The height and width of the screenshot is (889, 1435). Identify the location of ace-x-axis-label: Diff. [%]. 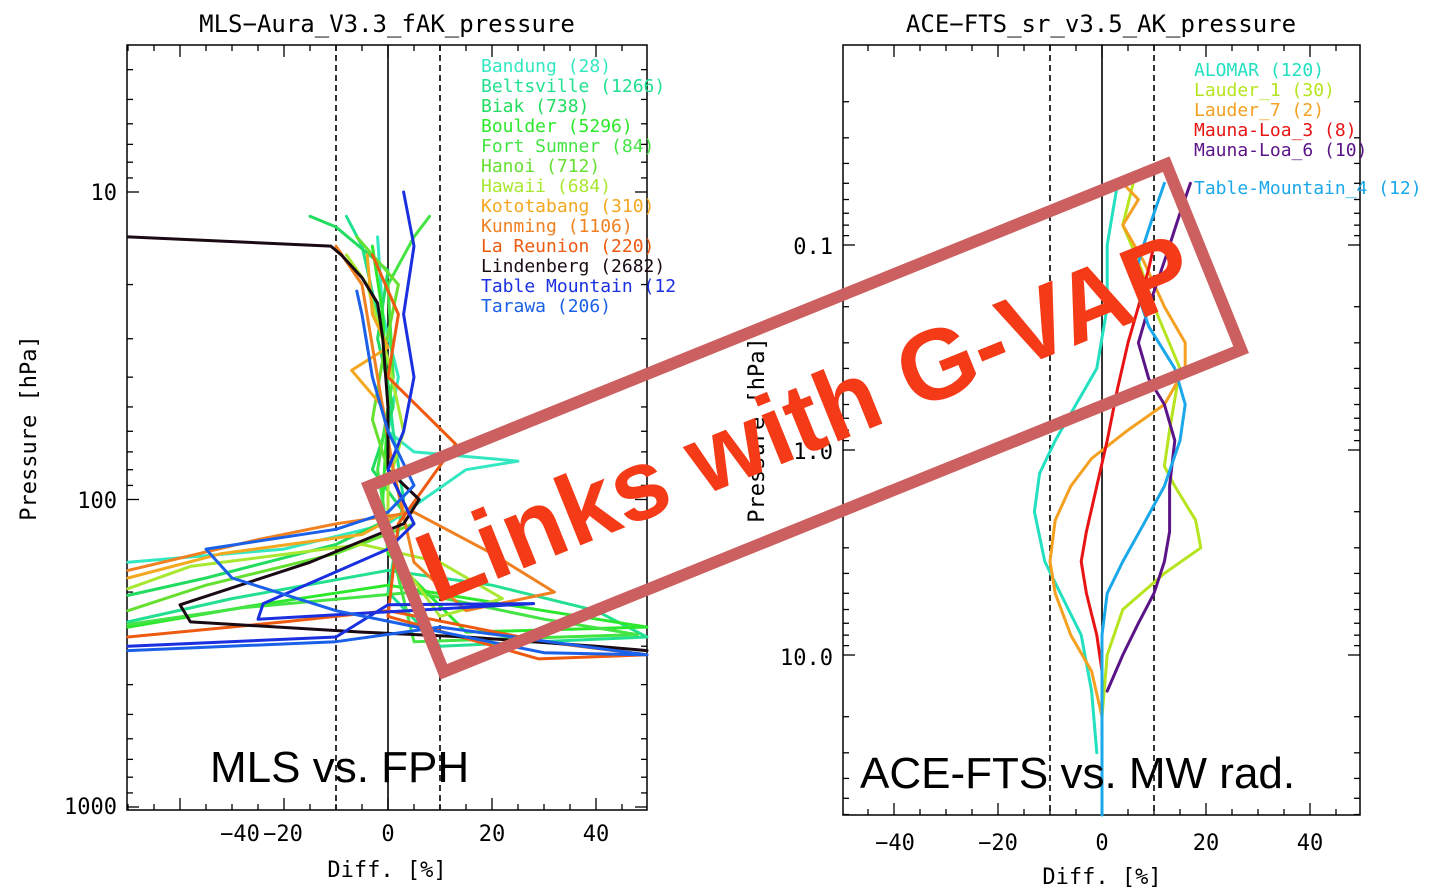
(1101, 877).